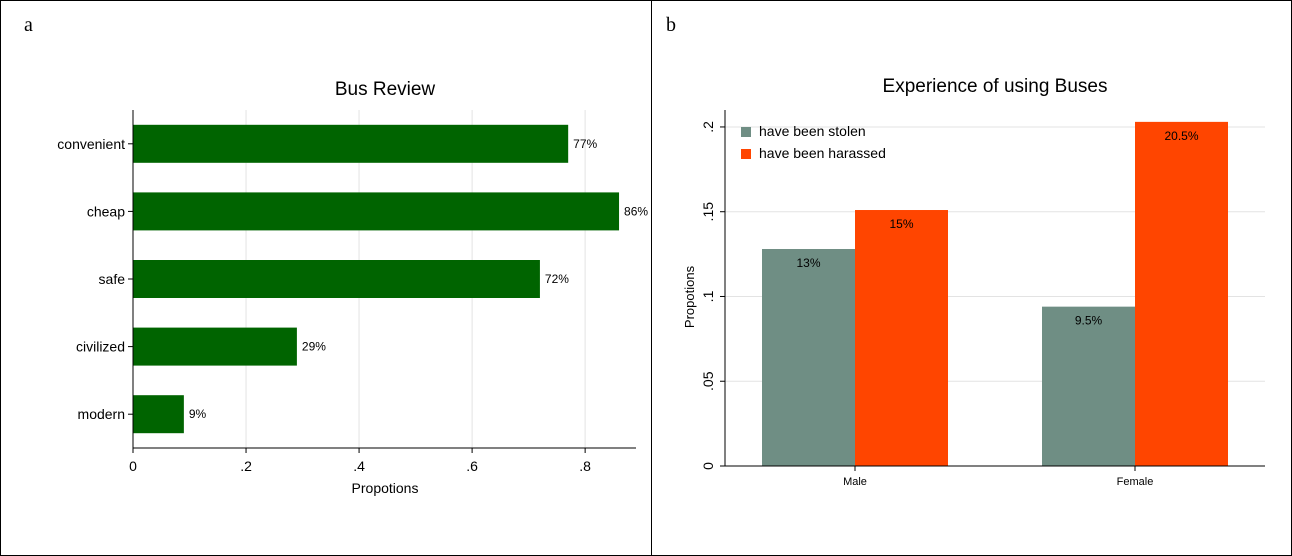 The image size is (1292, 556). Describe the element at coordinates (1181, 136) in the screenshot. I see `chart-b-data-label: 20.5%` at that location.